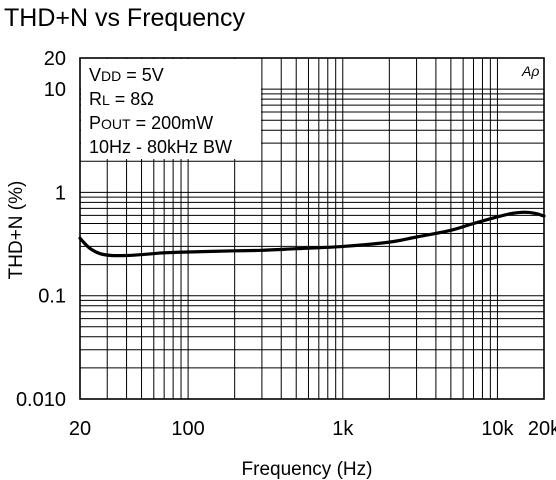 This screenshot has height=480, width=556. Describe the element at coordinates (126, 75) in the screenshot. I see `condition-text: VDD = 5V` at that location.